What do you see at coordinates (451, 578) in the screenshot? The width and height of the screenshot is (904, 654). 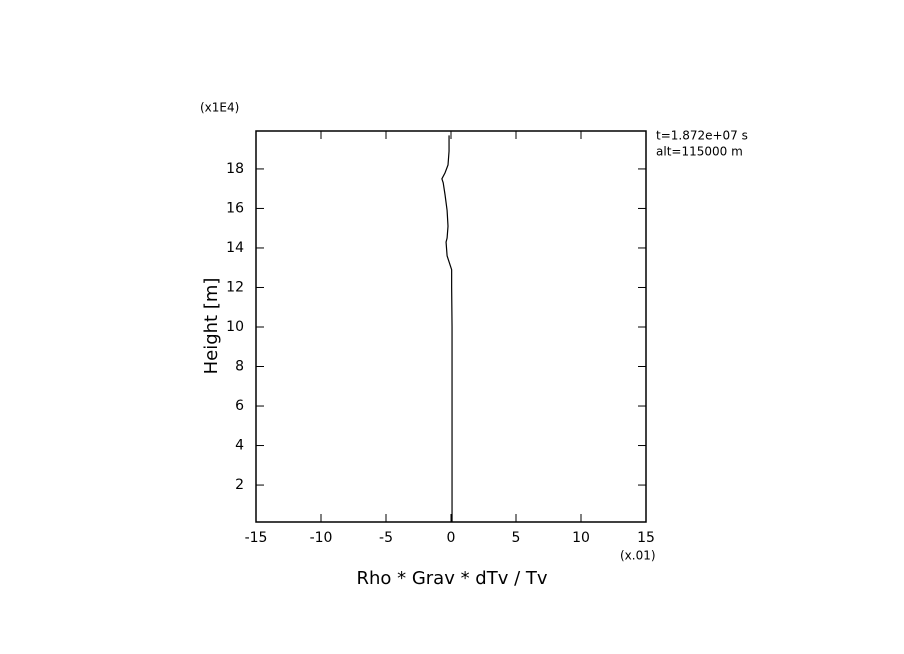 I see `x-axis-label: Rho * Grav * dTv / Tv` at bounding box center [451, 578].